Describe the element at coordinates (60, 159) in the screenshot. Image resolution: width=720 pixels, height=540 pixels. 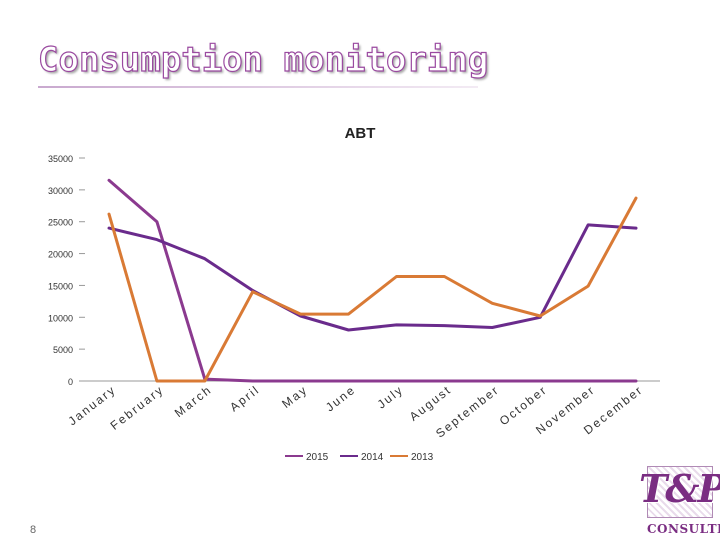
I see `y-tick-label: 35000` at that location.